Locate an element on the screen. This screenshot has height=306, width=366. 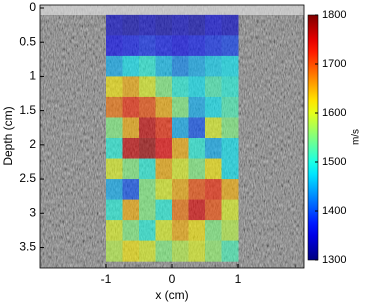
colorbar-fill is located at coordinates (313, 137).